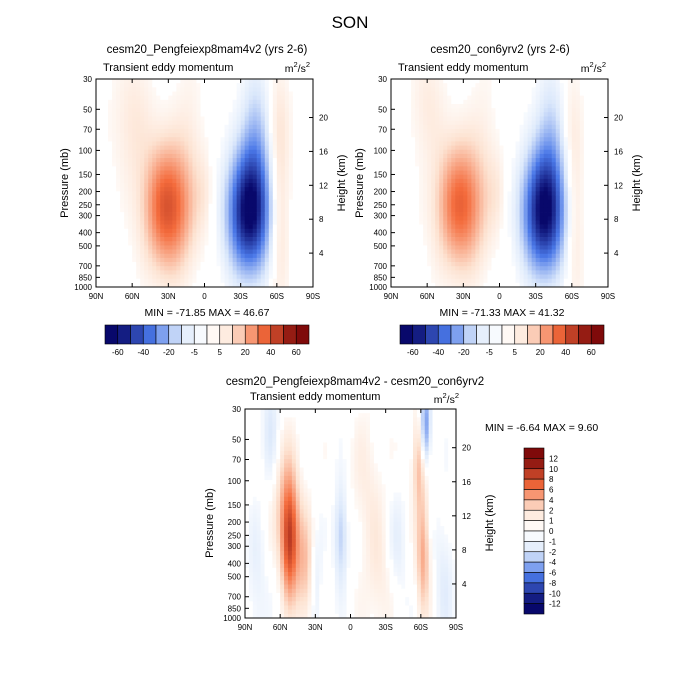 This screenshot has height=700, width=700. I want to click on colorbar-swatch, so click(277, 334).